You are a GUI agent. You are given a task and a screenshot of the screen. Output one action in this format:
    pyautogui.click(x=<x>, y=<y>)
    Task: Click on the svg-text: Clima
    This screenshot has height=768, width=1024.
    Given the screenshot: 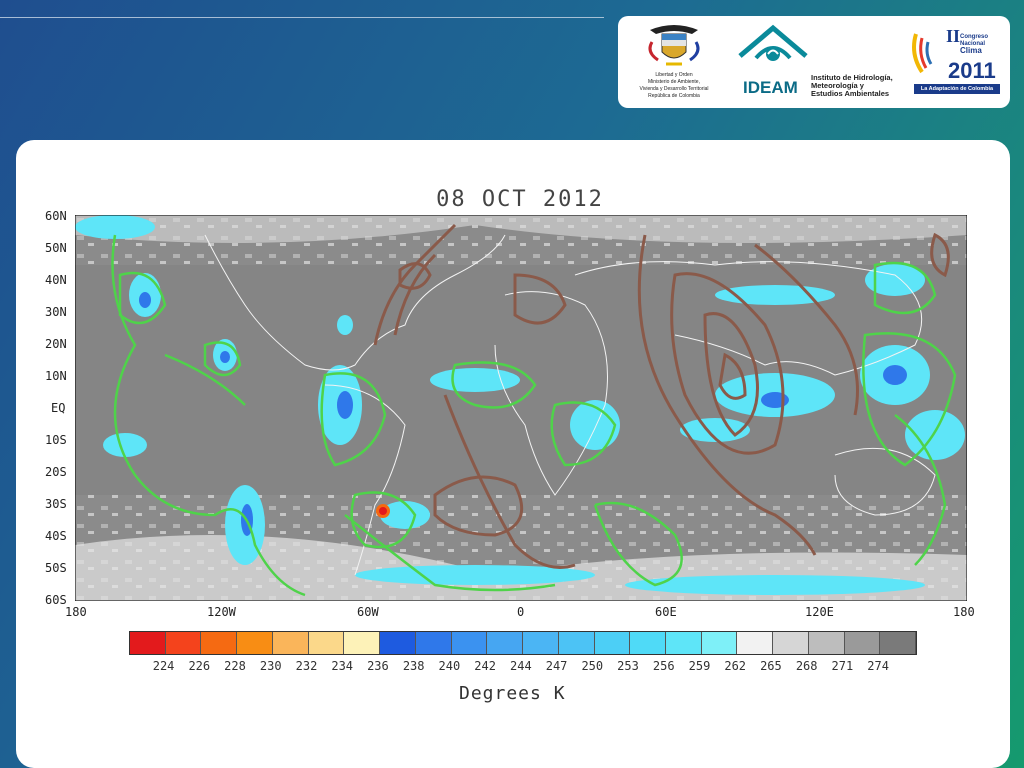 What is the action you would take?
    pyautogui.click(x=971, y=50)
    